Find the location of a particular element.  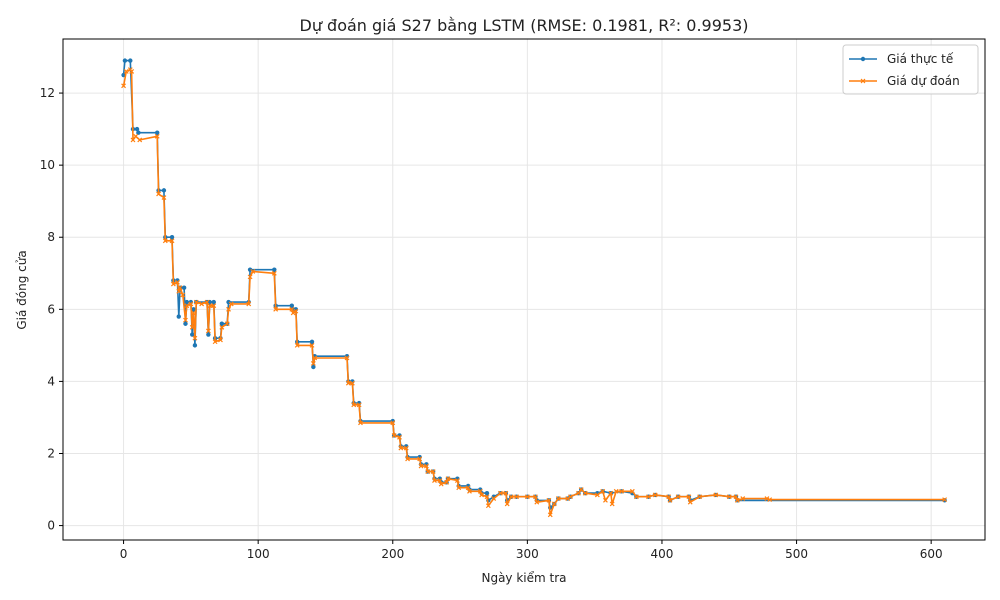

y-tick-label: 12 is located at coordinates (47, 93).